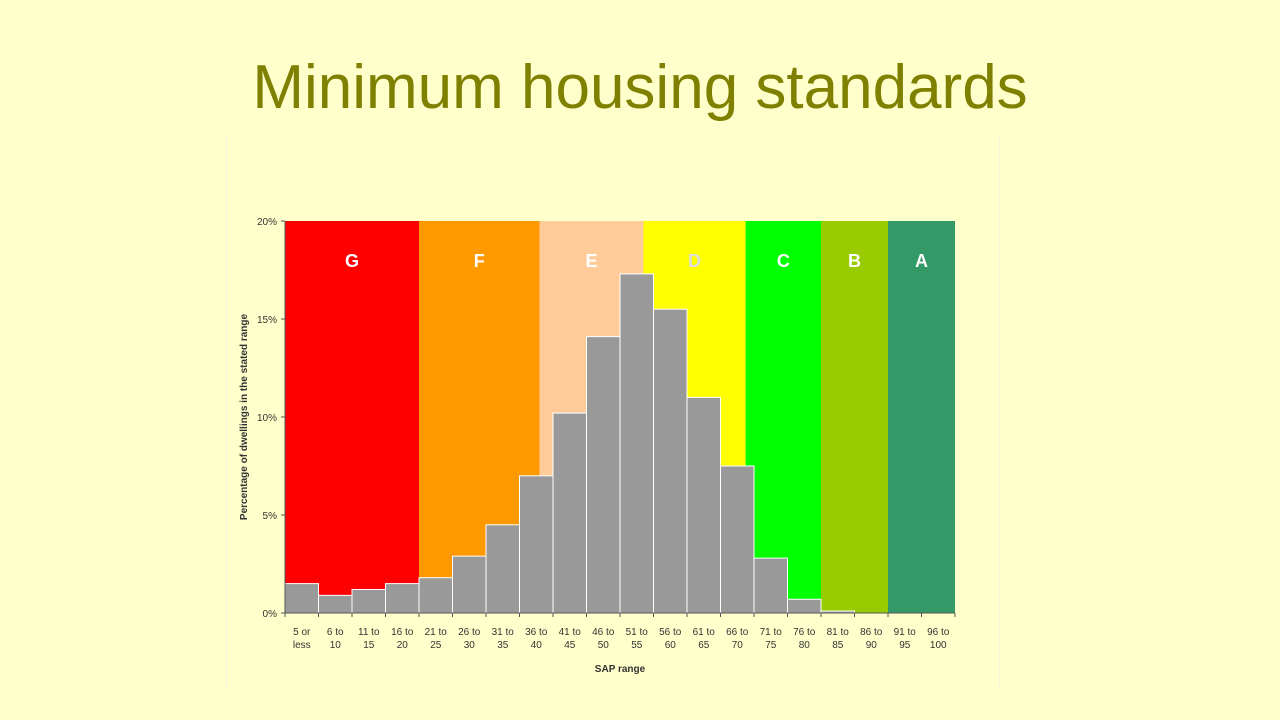  Describe the element at coordinates (603, 639) in the screenshot. I see `x-tick-label: 46 to 50` at that location.